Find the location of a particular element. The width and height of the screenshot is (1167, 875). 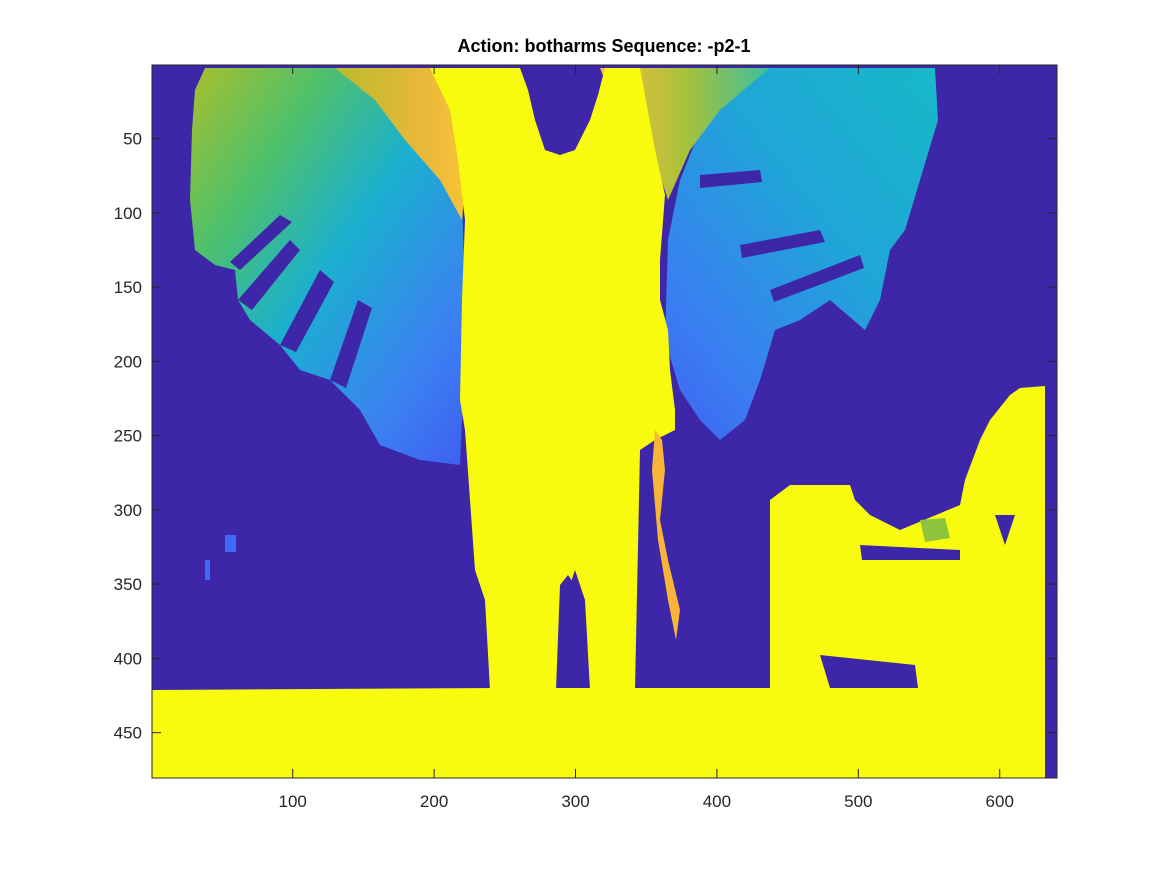

x-tick-label: 600 is located at coordinates (1000, 801).